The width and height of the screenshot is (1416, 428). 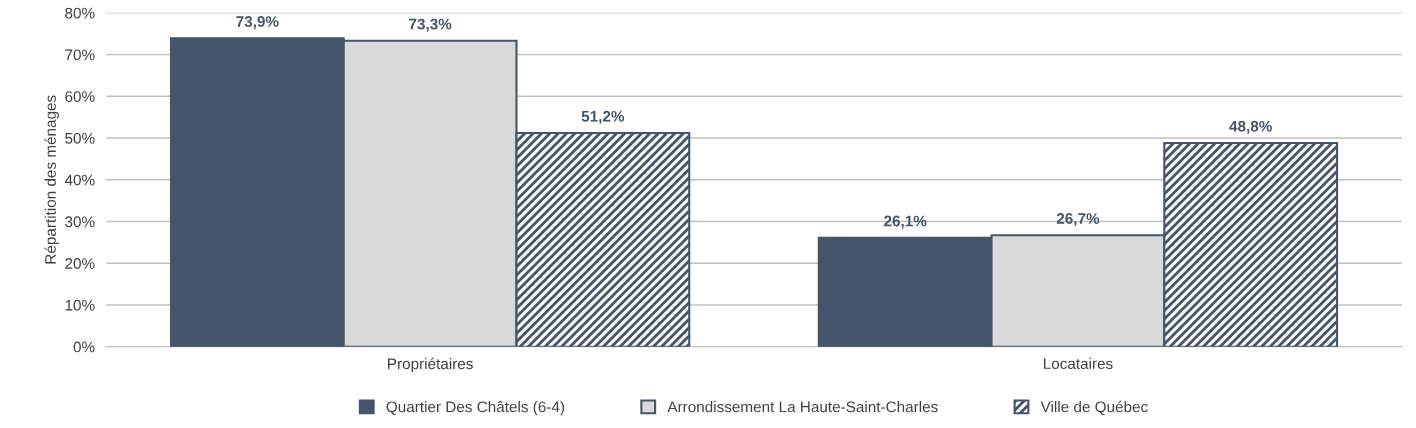 I want to click on legend-label: Ville de Québec, so click(x=1094, y=407).